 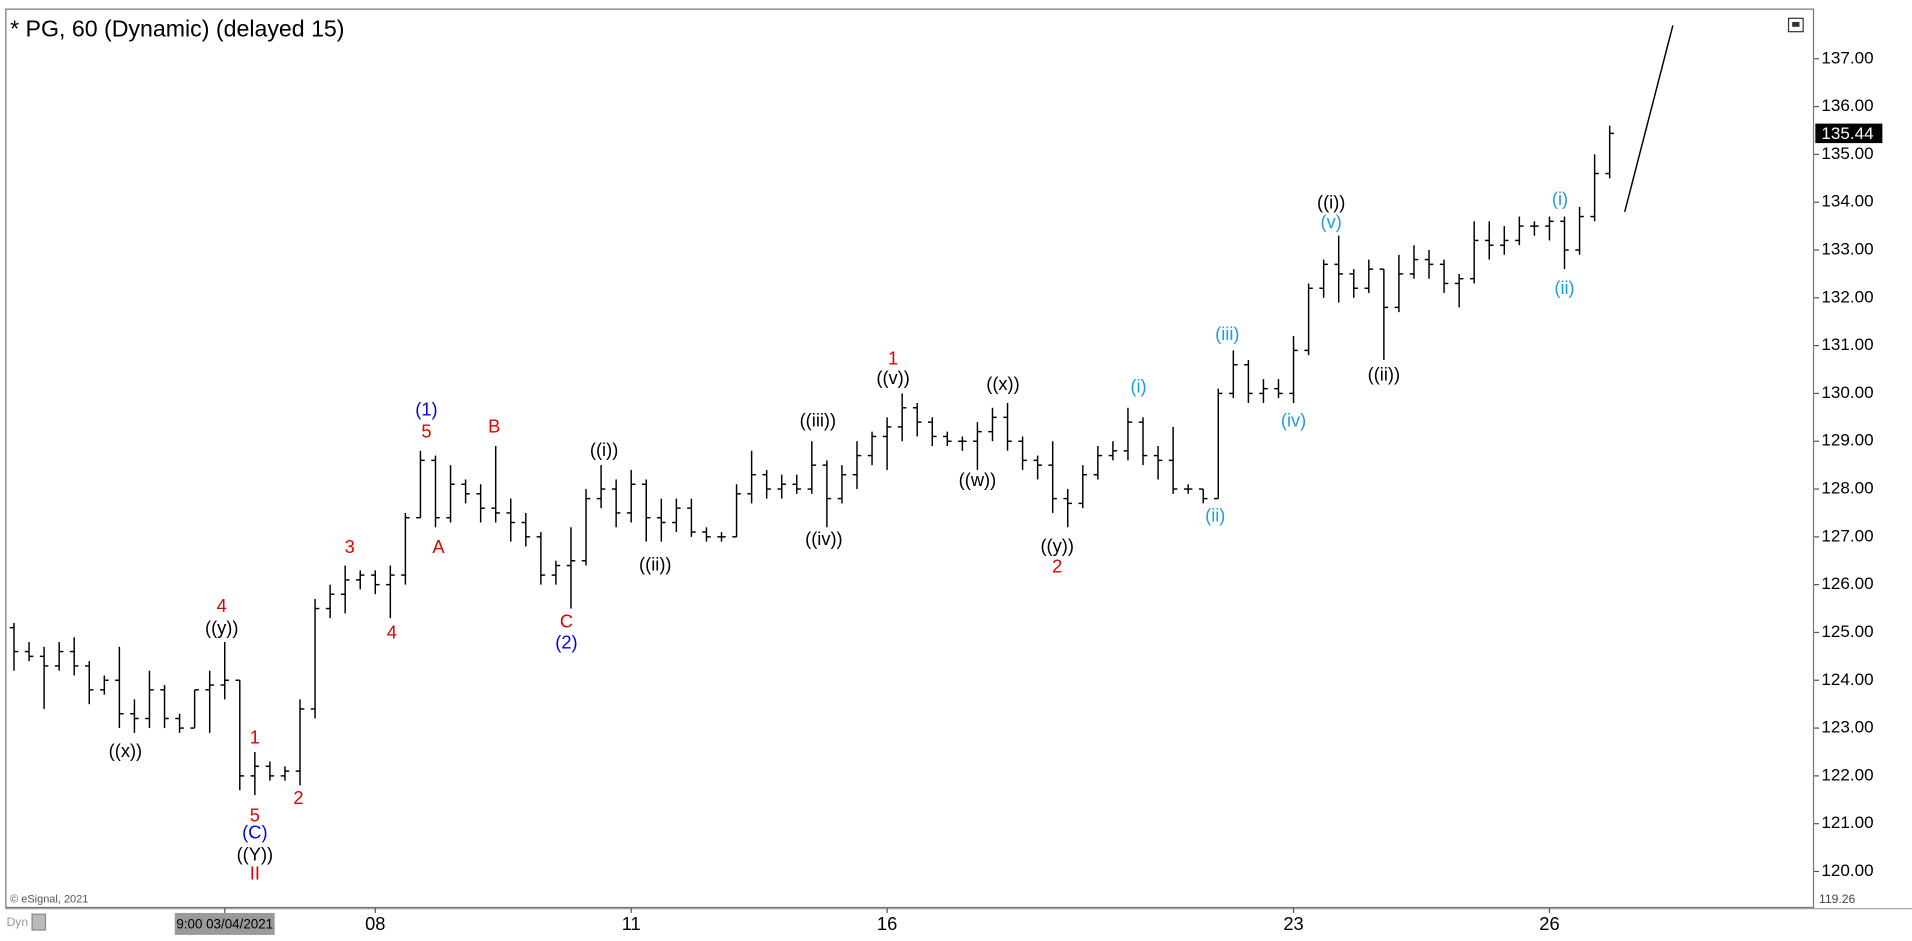 I want to click on wave-label: (iii), so click(x=1227, y=333).